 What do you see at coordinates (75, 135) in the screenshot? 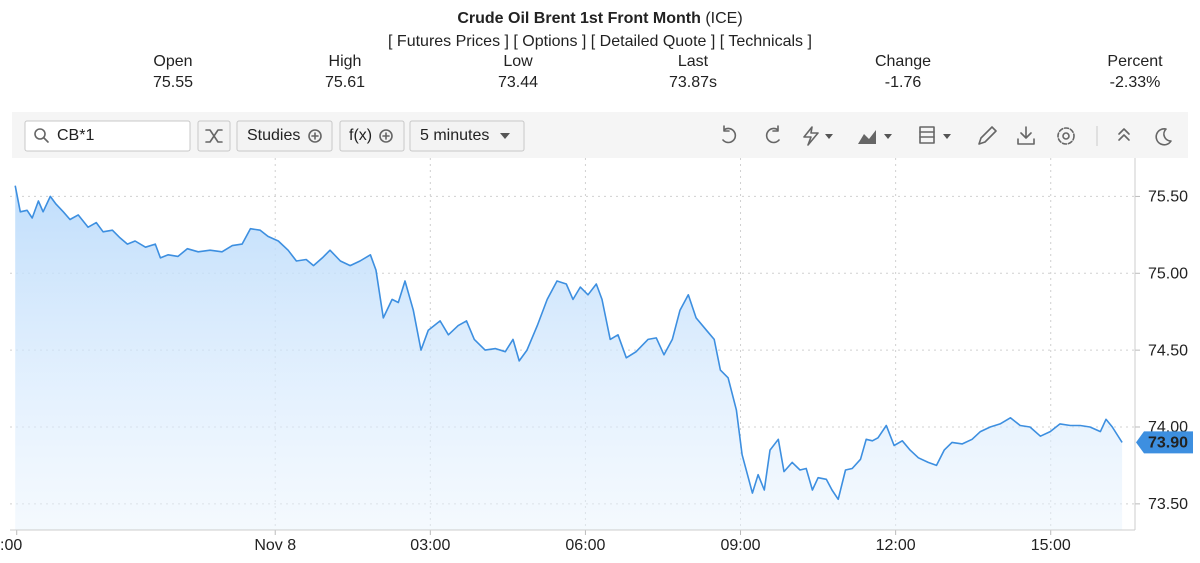
I see `search-text: CB*1` at bounding box center [75, 135].